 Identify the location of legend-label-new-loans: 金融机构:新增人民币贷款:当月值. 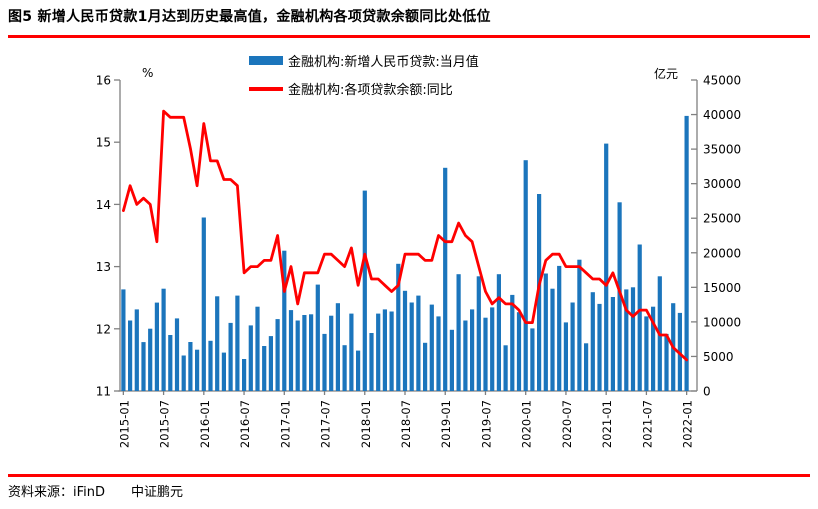
(383, 62).